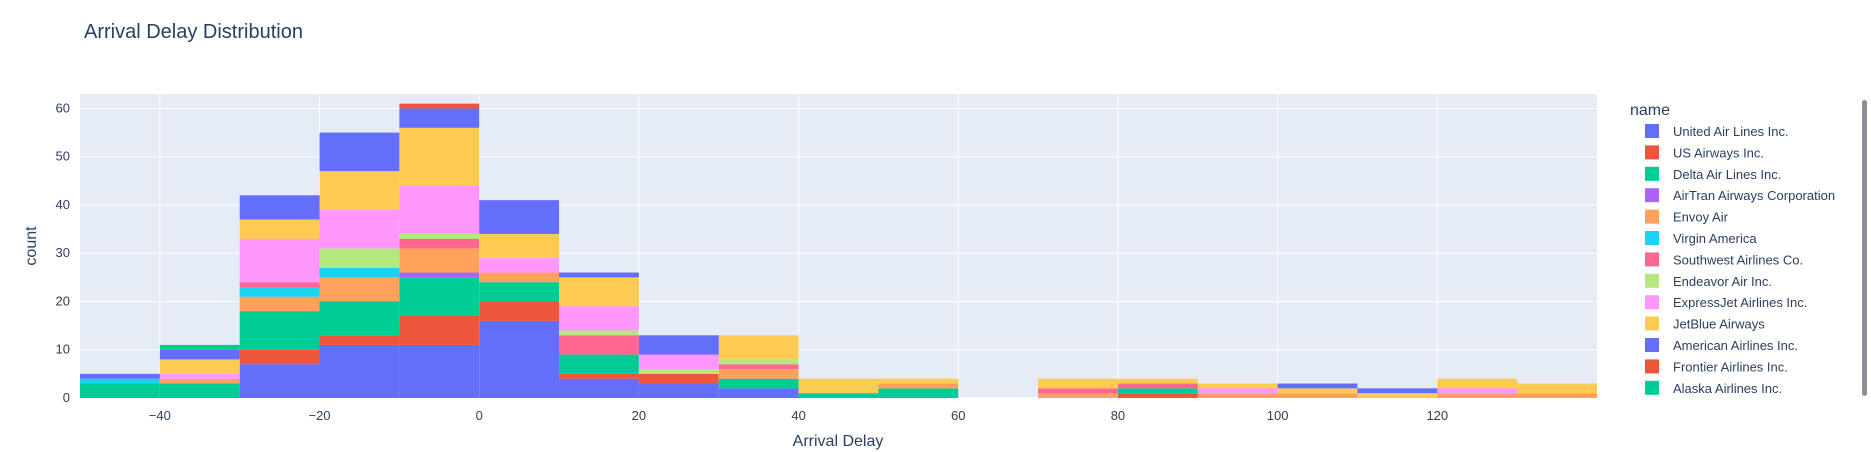 This screenshot has width=1871, height=452. I want to click on legend-item: Envoy Air, so click(1687, 217).